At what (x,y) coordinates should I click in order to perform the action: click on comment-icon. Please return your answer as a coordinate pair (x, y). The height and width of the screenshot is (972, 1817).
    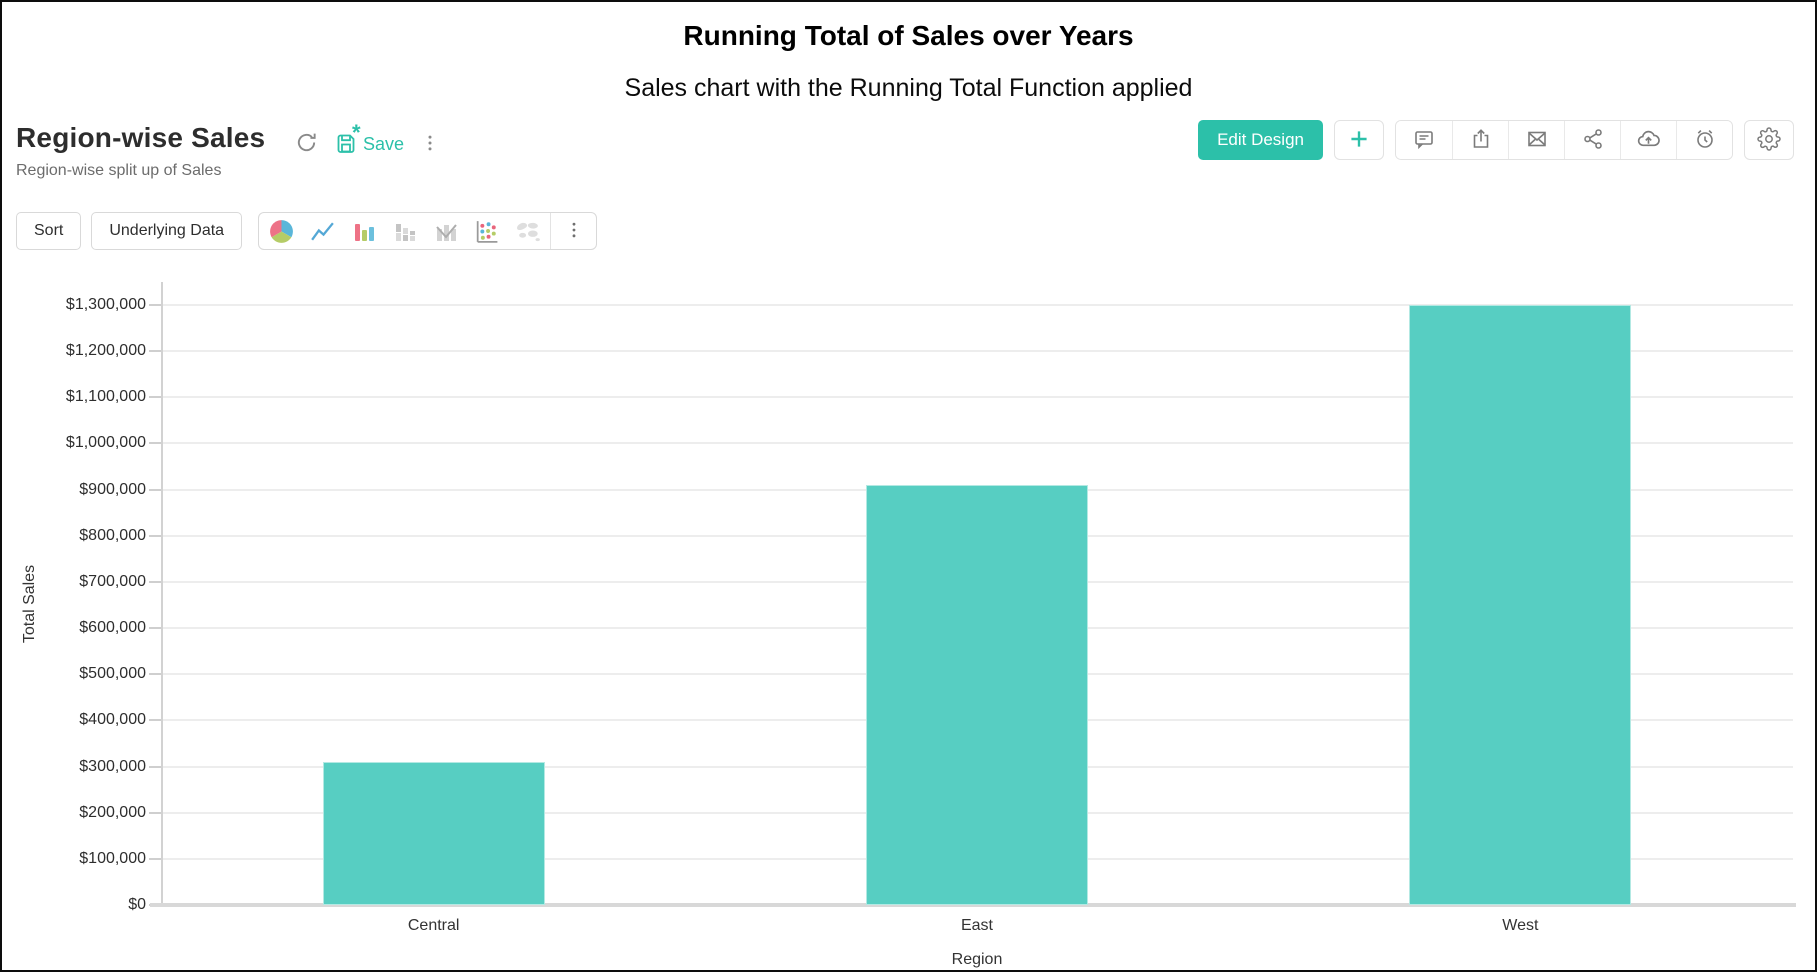
    Looking at the image, I should click on (1424, 140).